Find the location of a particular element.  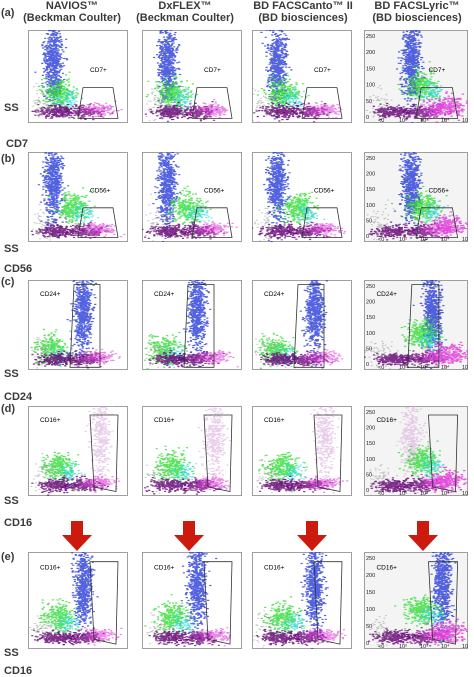

x-axis-label: CD56 is located at coordinates (18, 269).